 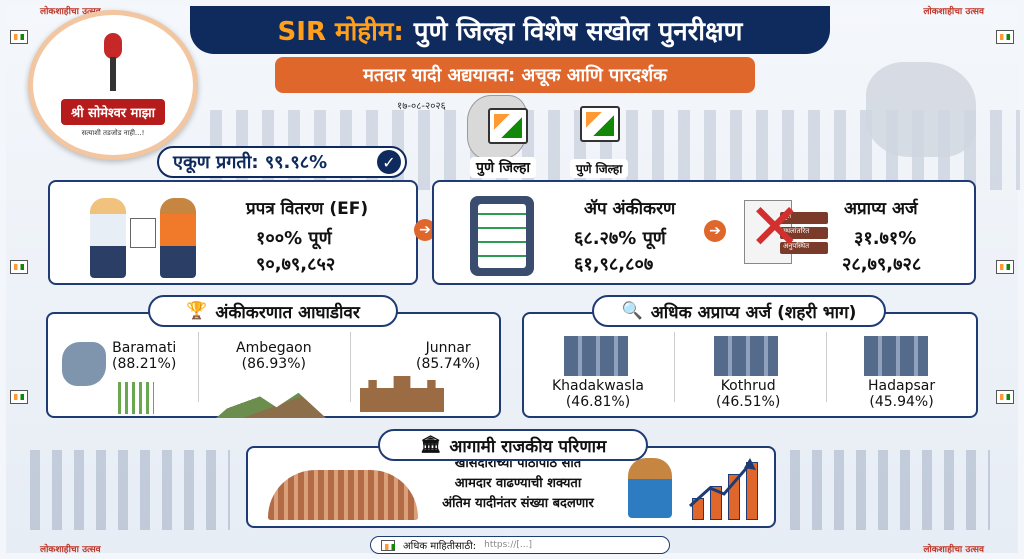 I want to click on constituency-name: Khadakwasla, so click(x=598, y=386).